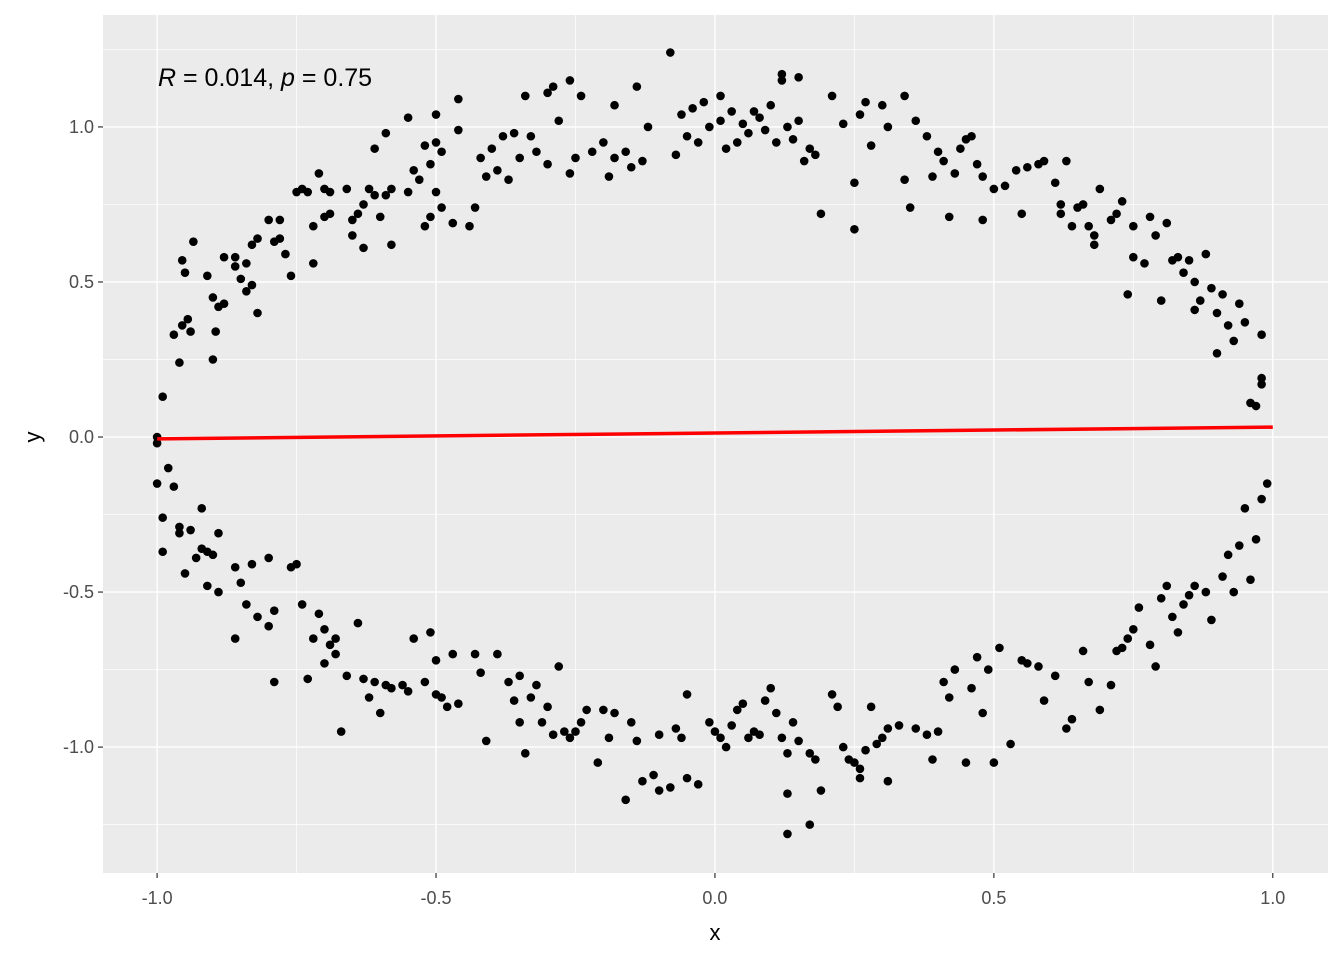 The image size is (1344, 965). What do you see at coordinates (715, 433) in the screenshot?
I see `regression-line` at bounding box center [715, 433].